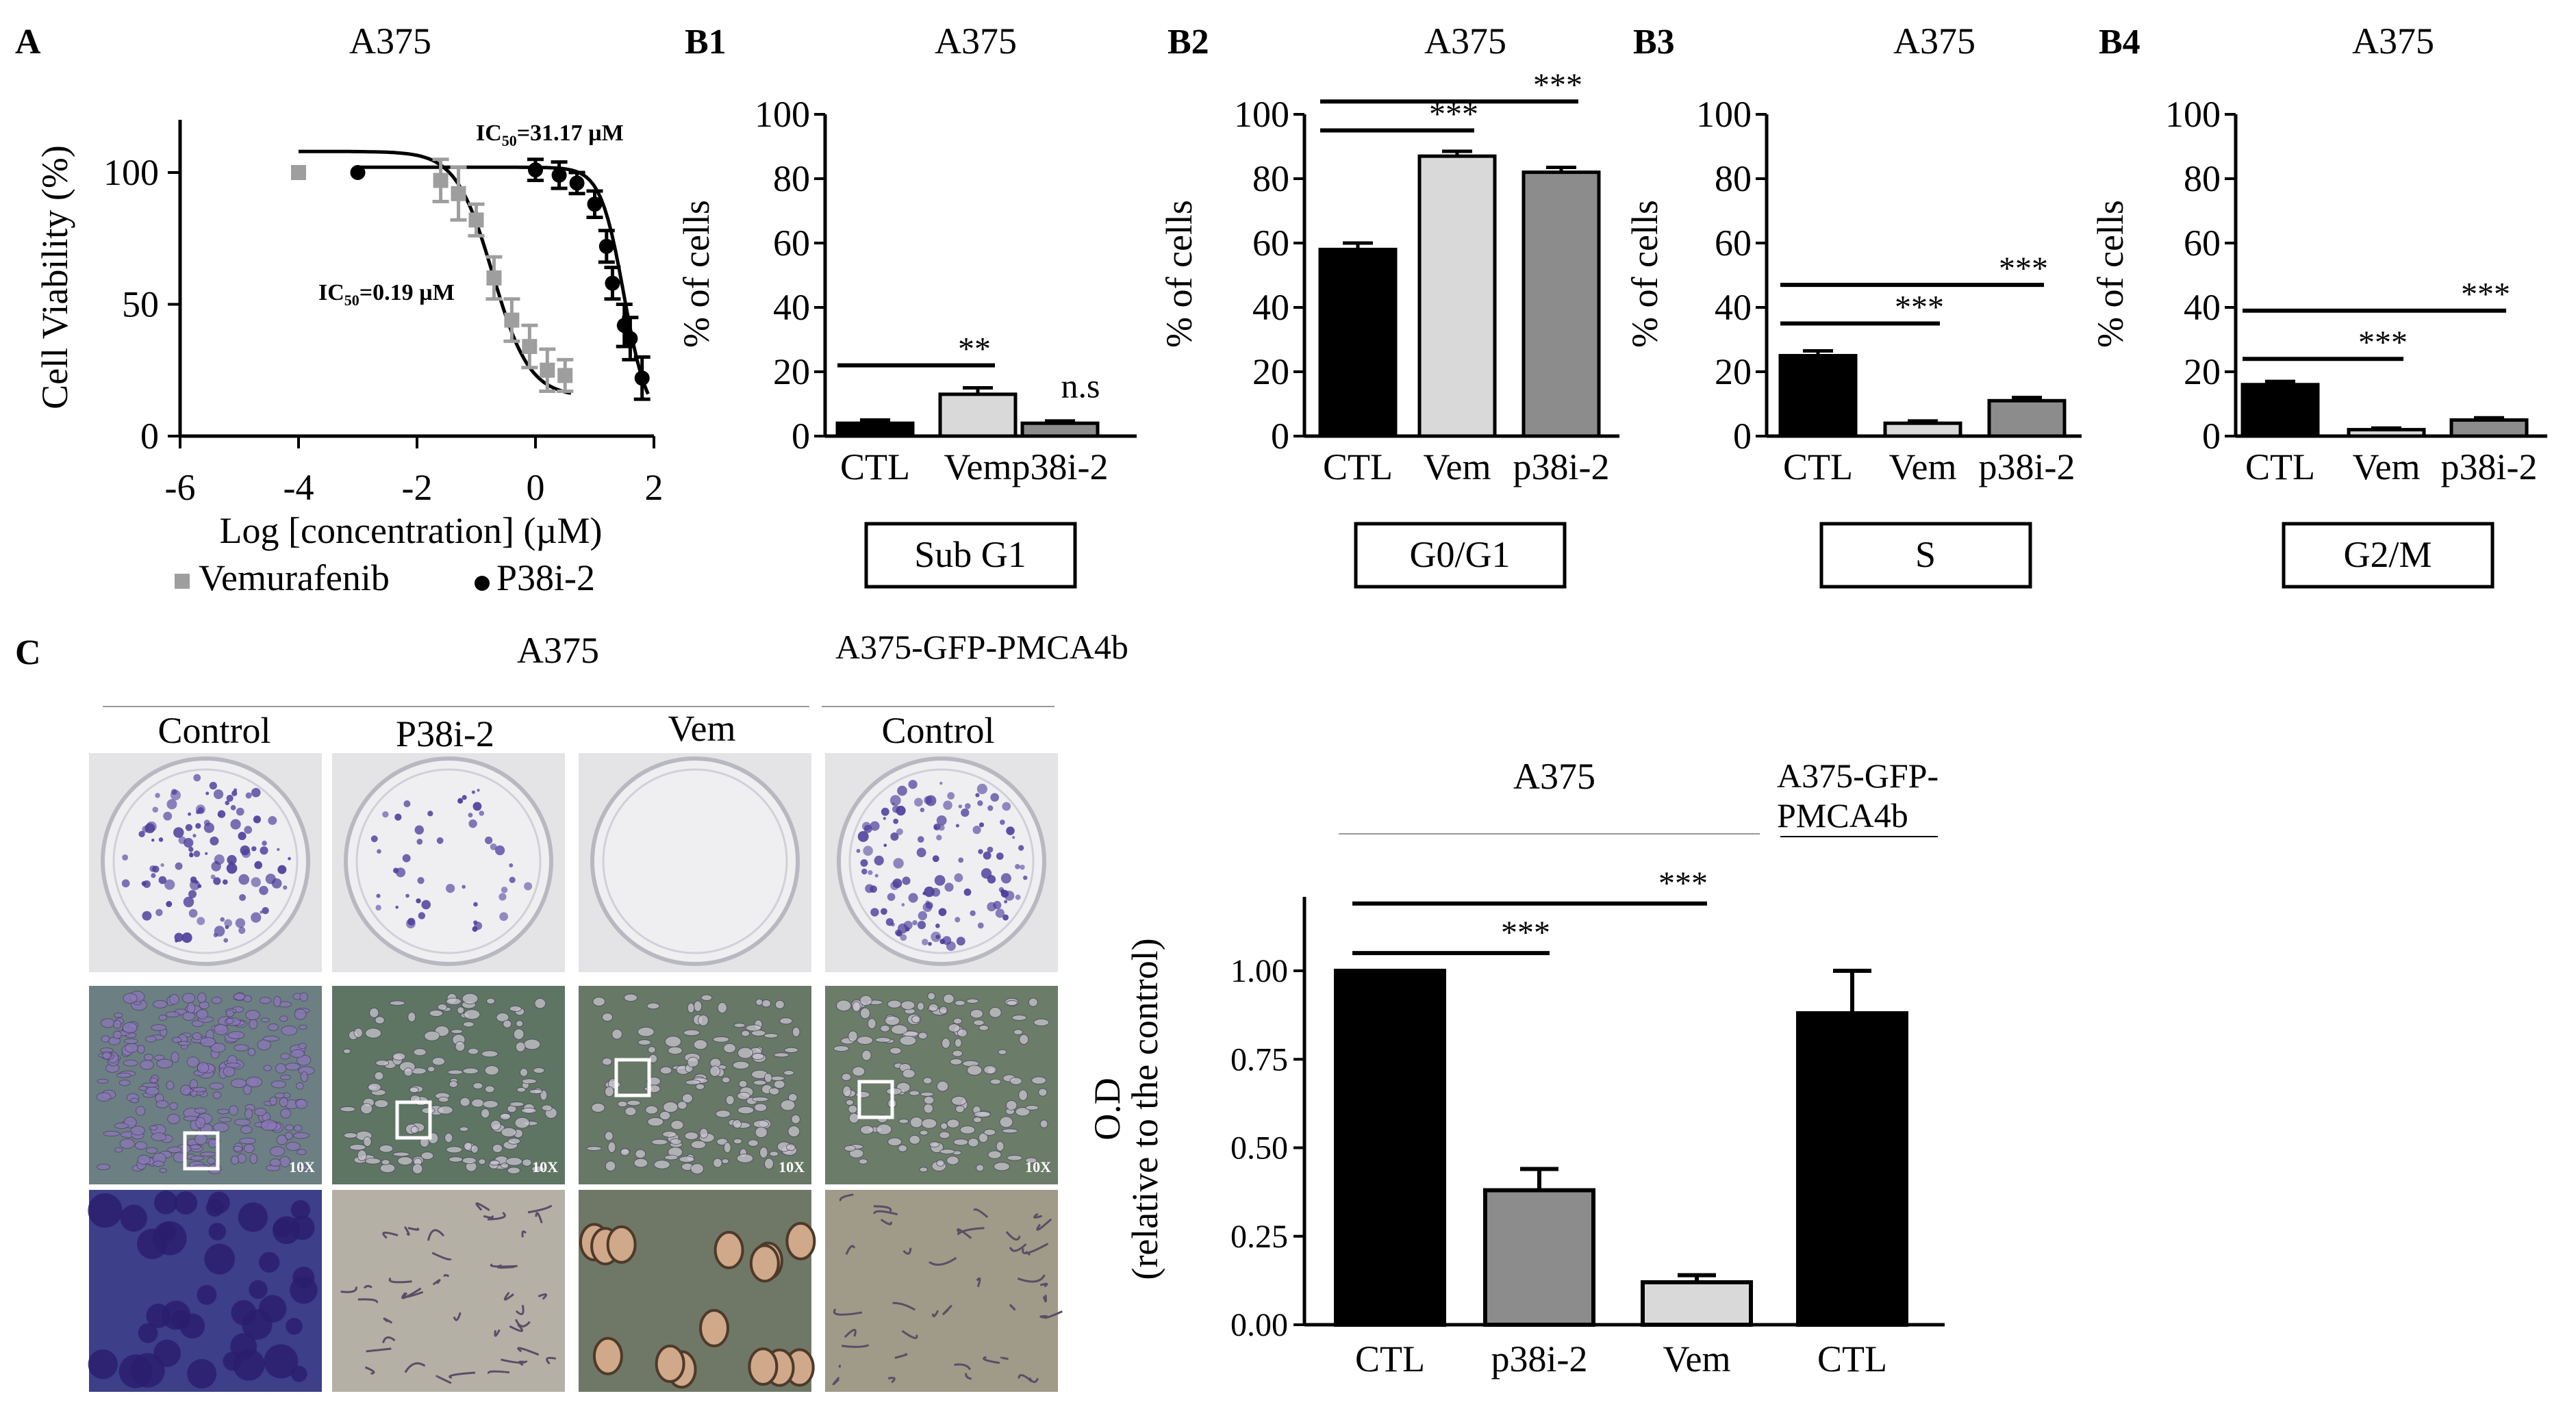 The width and height of the screenshot is (2576, 1411). Describe the element at coordinates (1818, 466) in the screenshot. I see `chart-B3-xtick-label: CTL` at that location.